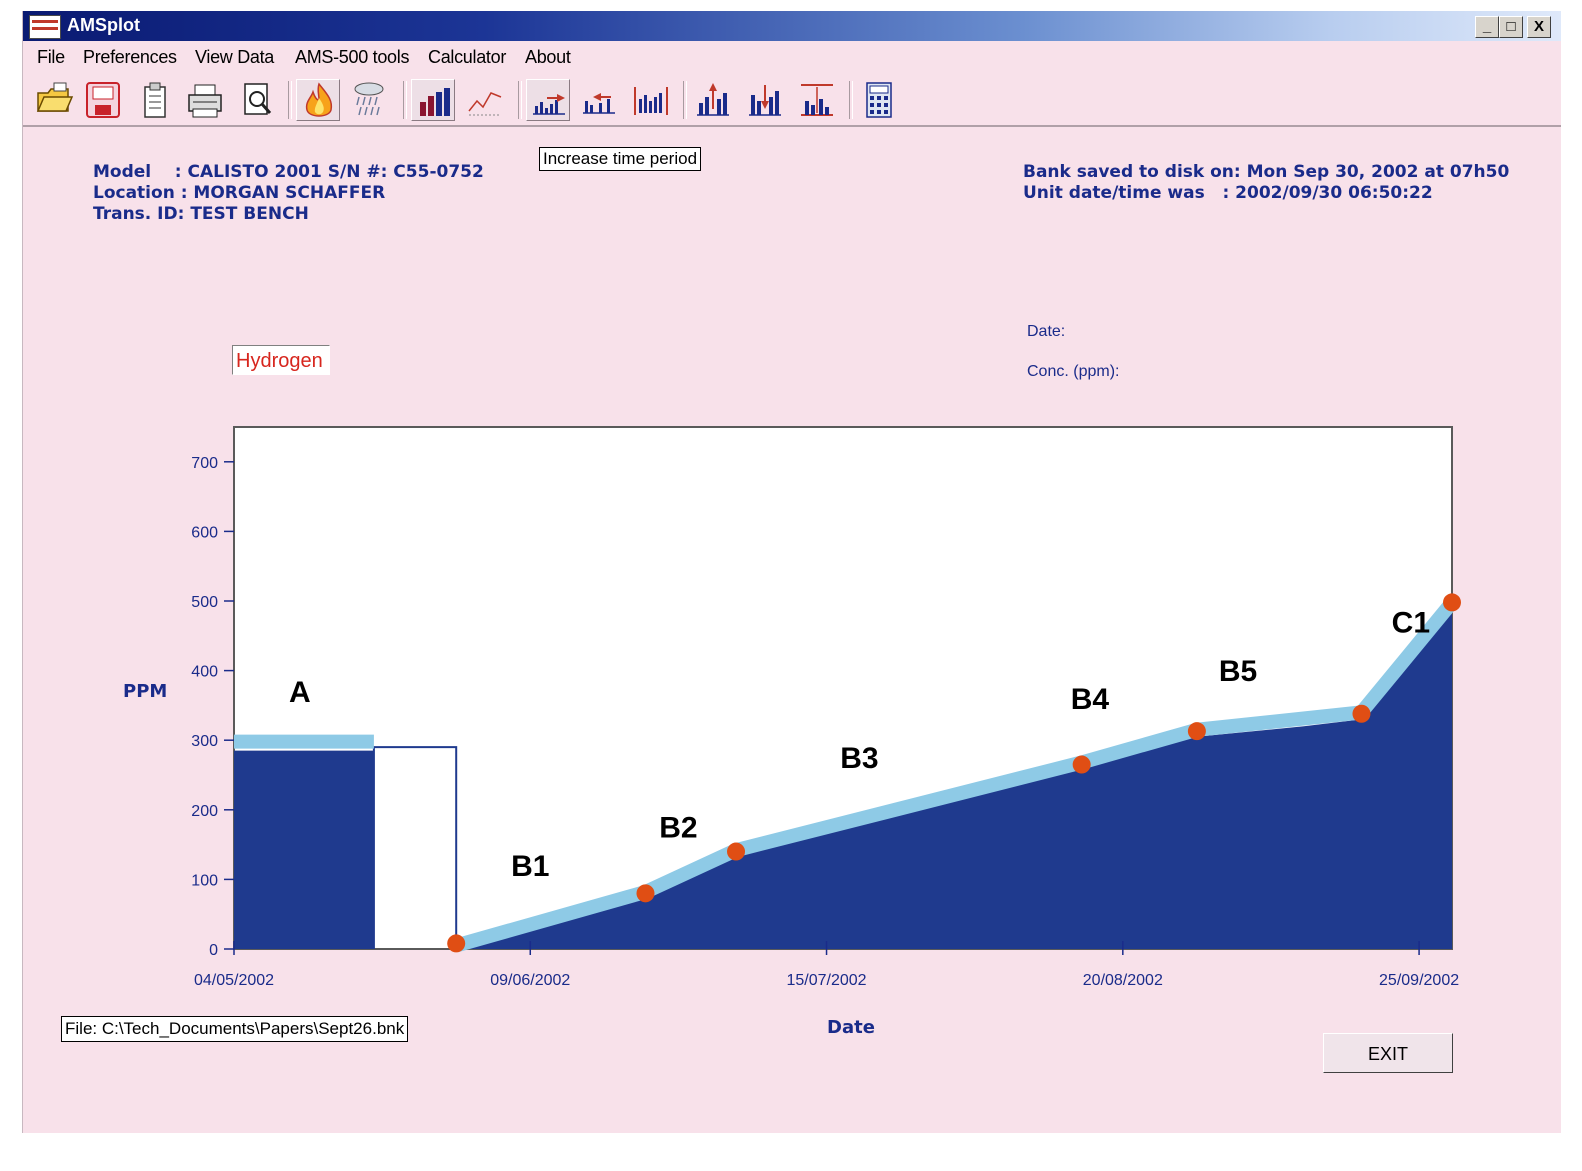 This screenshot has height=1171, width=1582. What do you see at coordinates (235, 57) in the screenshot?
I see `menu-view-data: View Data` at bounding box center [235, 57].